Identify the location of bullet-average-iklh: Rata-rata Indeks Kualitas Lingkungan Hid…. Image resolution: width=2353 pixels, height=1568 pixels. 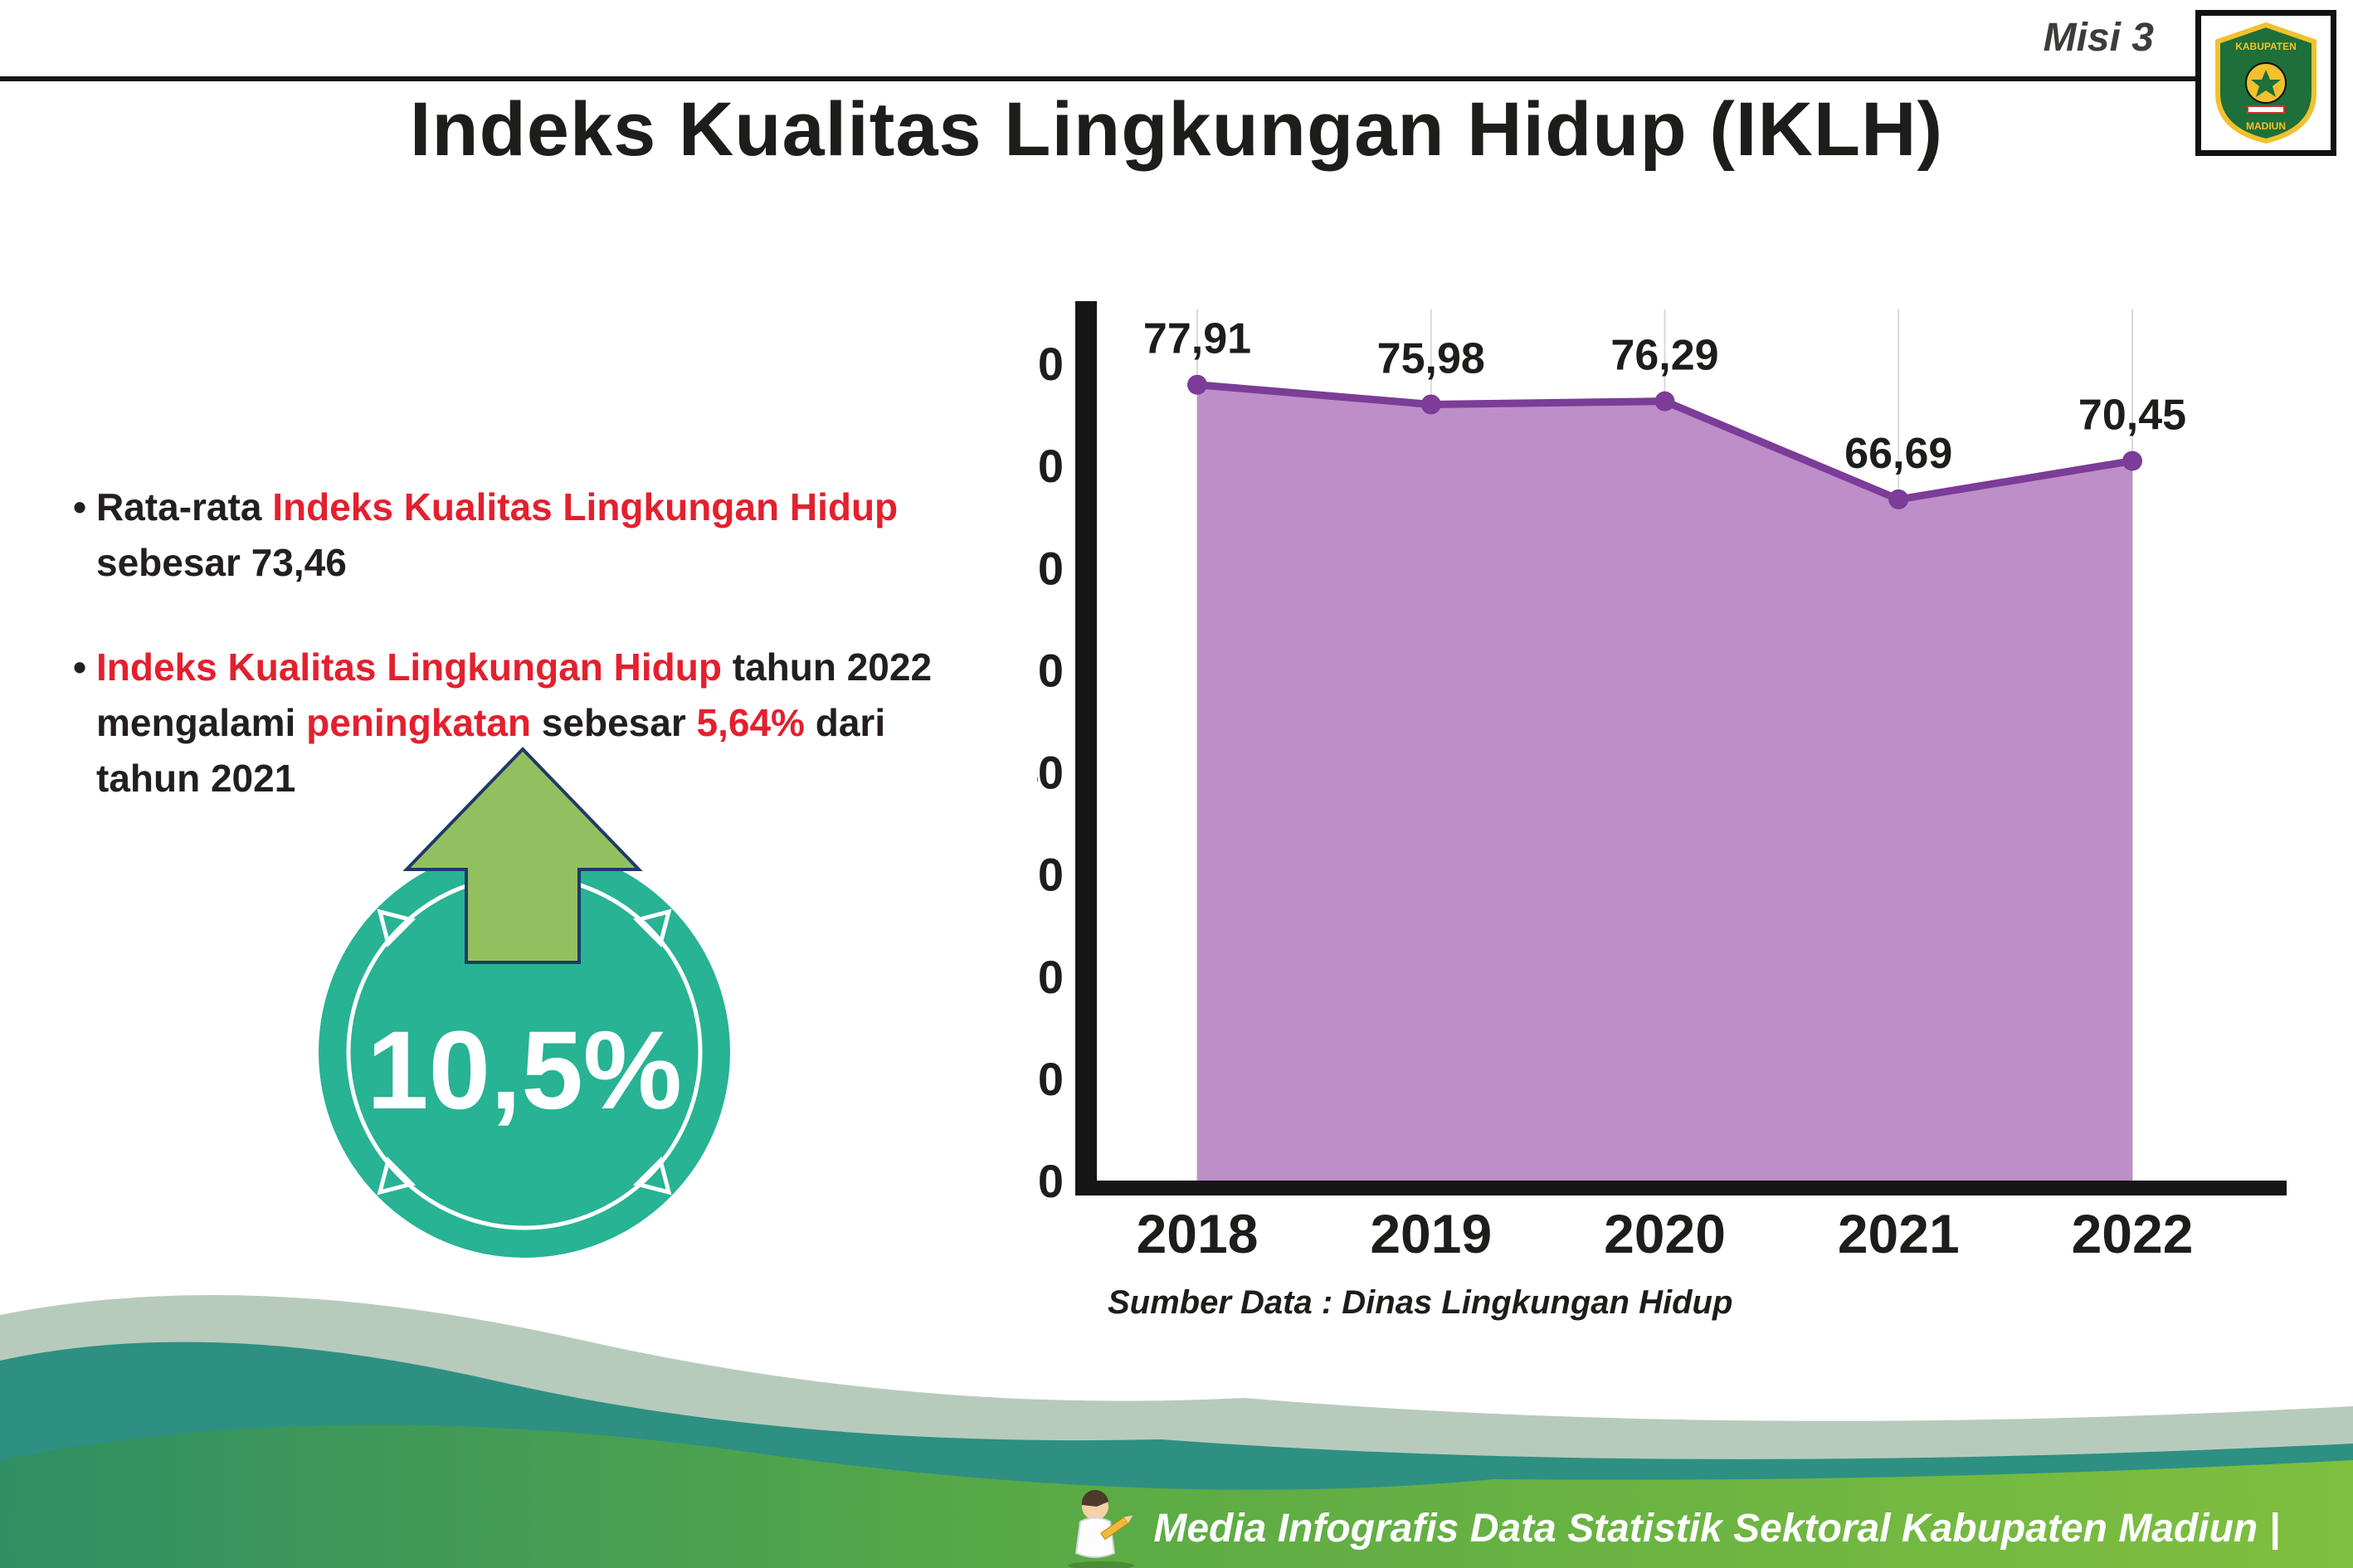
(521, 535).